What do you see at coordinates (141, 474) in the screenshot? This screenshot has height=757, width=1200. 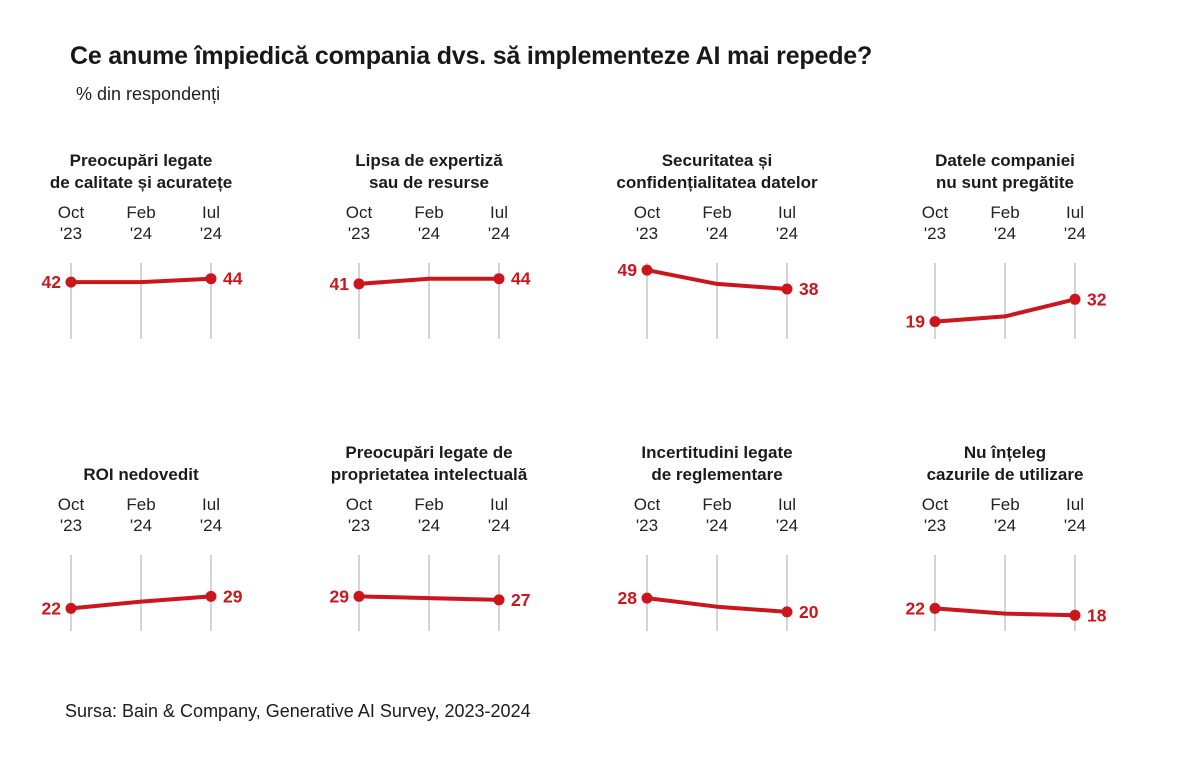 I see `chart-title: ROI nedovedit` at bounding box center [141, 474].